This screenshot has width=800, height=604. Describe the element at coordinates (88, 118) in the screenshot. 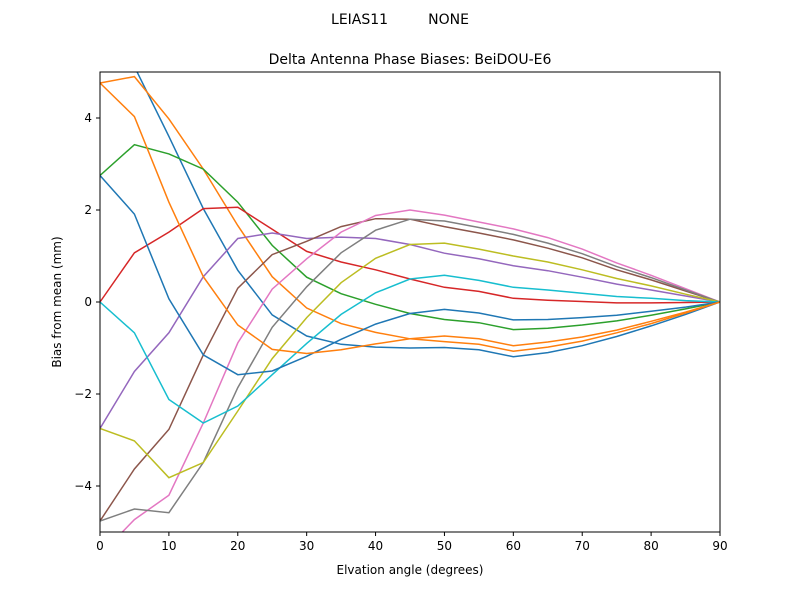

I see `y-tick-label: 4` at that location.